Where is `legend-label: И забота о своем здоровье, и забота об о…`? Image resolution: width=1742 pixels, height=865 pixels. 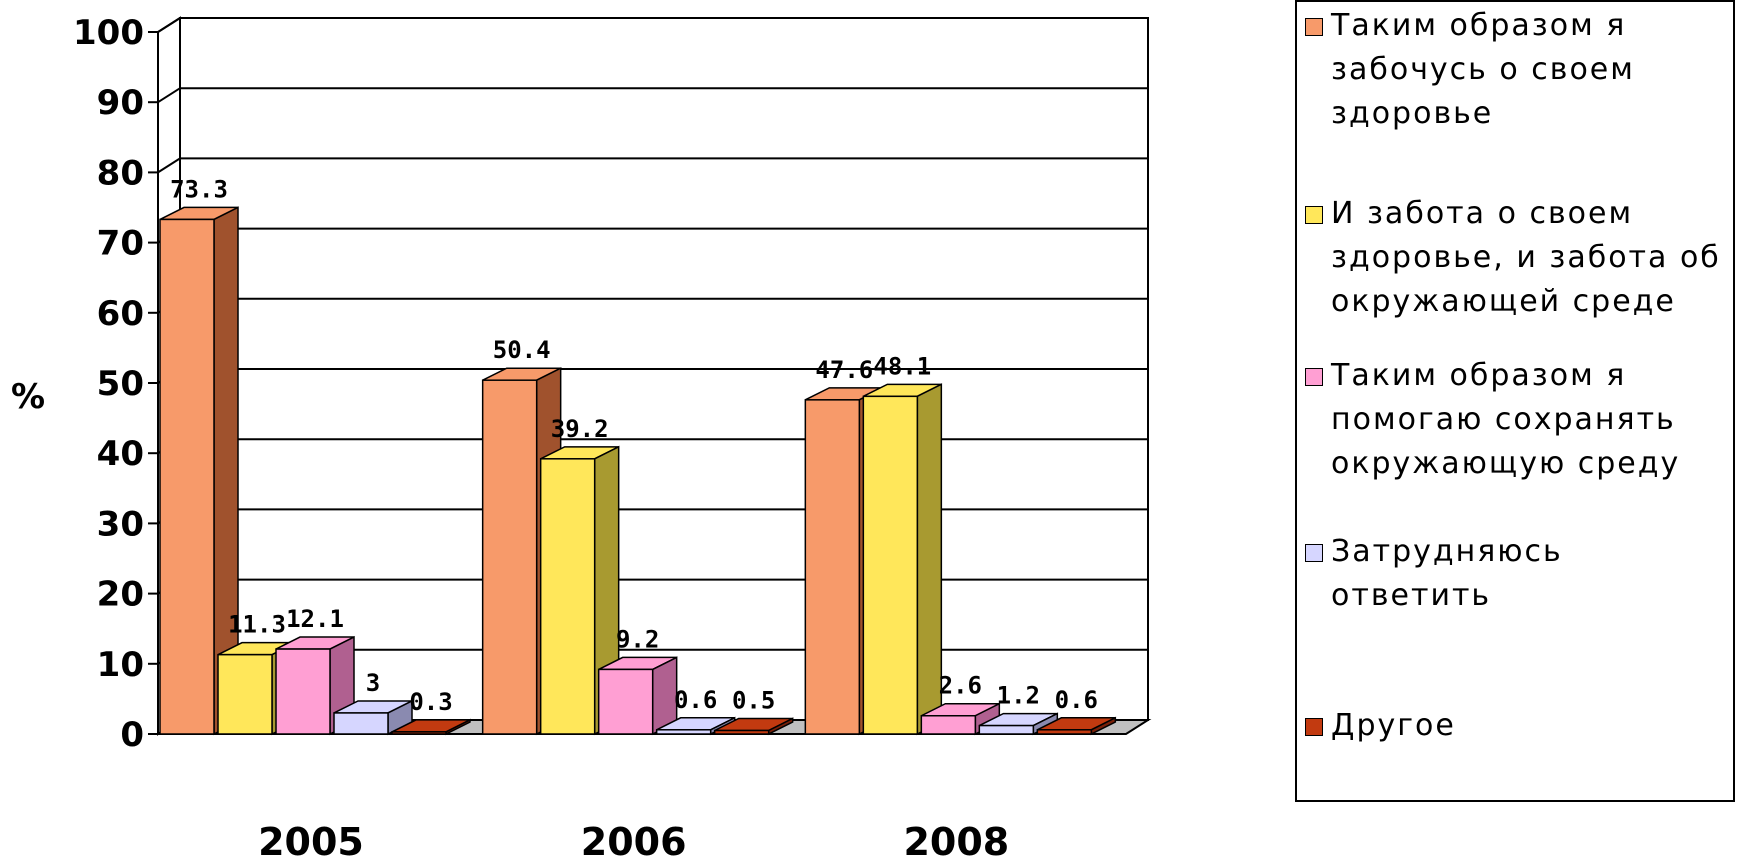
legend-label: И забота о своем здоровье, и забота об о… is located at coordinates (1526, 257).